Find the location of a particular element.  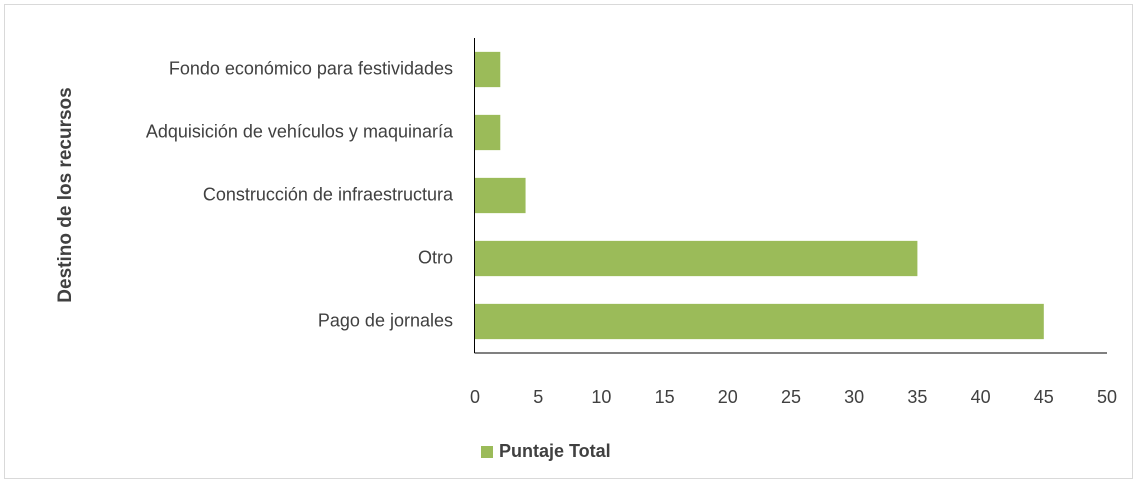

legend-label: Puntaje Total is located at coordinates (555, 451).